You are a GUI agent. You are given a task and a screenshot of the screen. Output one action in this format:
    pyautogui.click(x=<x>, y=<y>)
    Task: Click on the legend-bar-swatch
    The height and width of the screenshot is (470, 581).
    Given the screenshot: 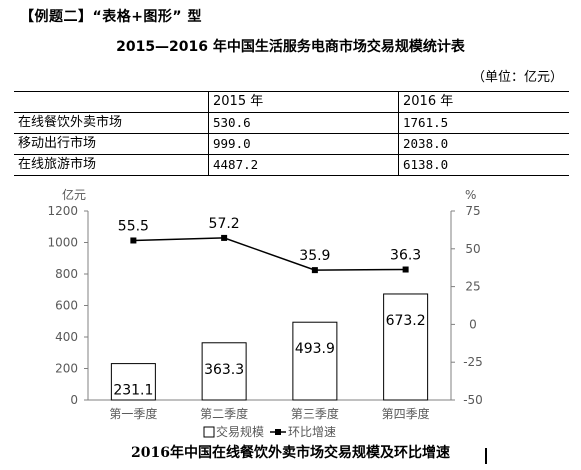 What is the action you would take?
    pyautogui.click(x=209, y=432)
    